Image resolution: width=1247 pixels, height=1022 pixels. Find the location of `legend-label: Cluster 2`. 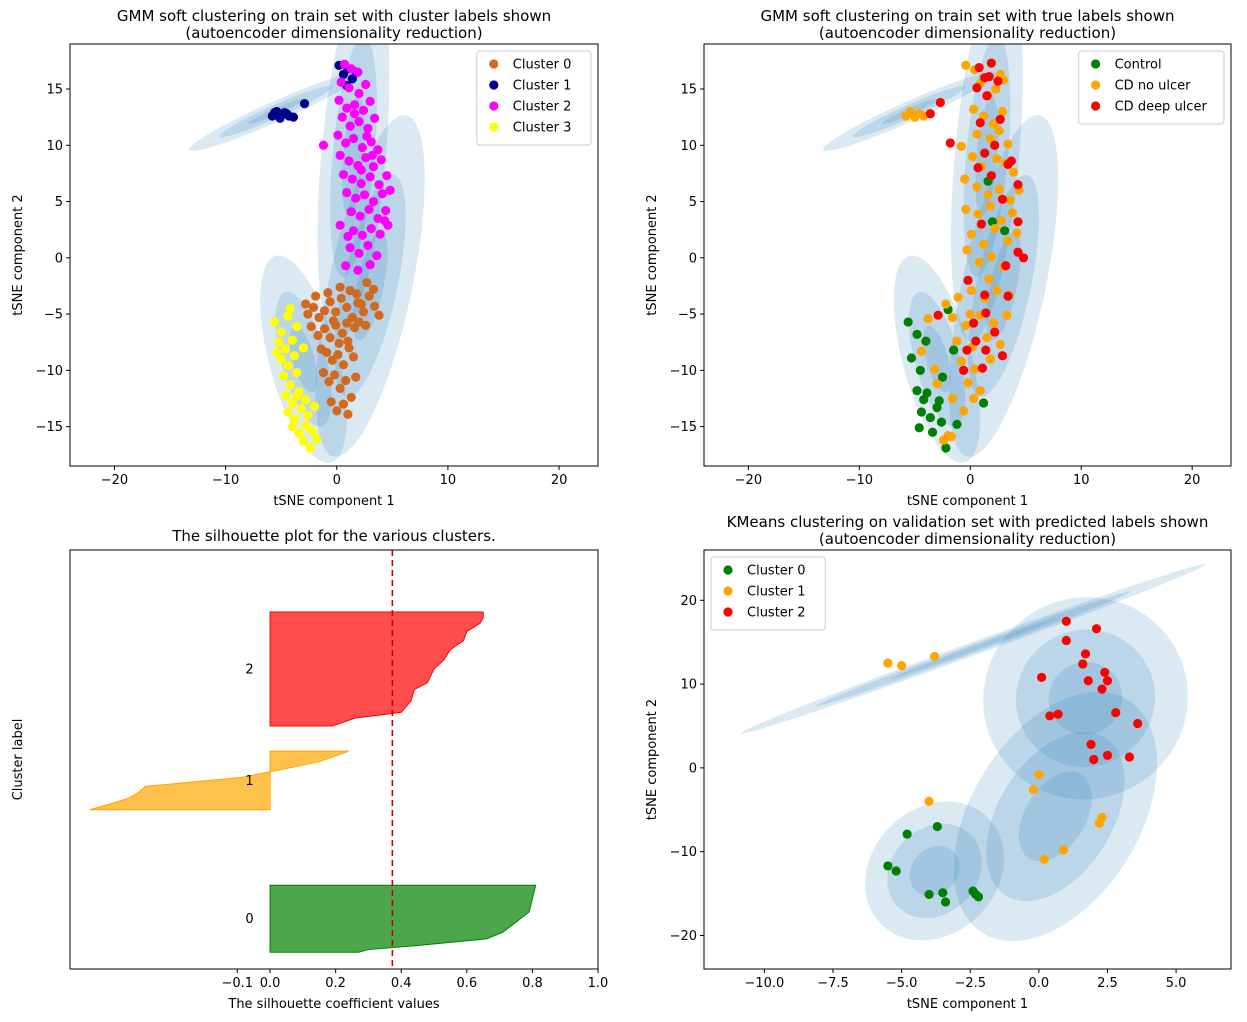

legend-label: Cluster 2 is located at coordinates (776, 613).